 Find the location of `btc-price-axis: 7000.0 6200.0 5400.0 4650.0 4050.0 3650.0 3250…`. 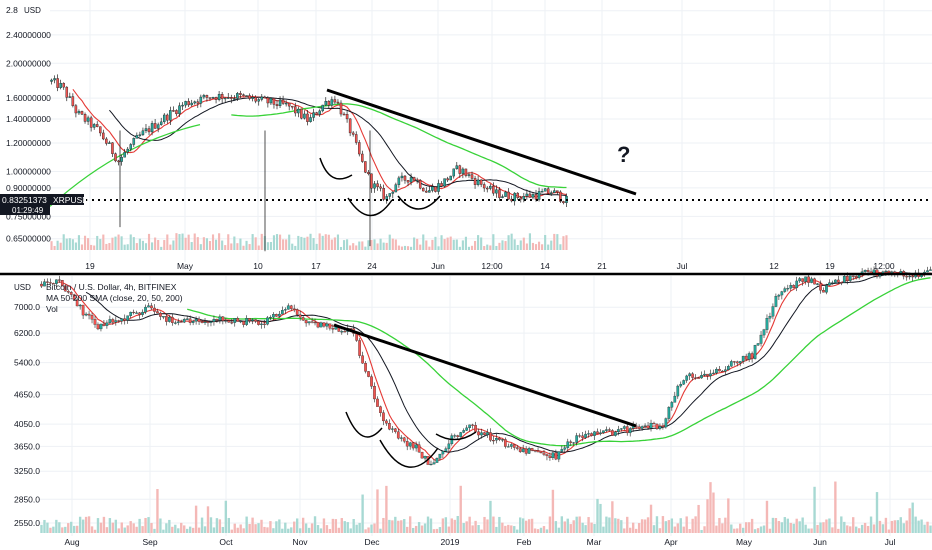

btc-price-axis: 7000.0 6200.0 5400.0 4650.0 4050.0 3650.0 3250… is located at coordinates (27, 415).